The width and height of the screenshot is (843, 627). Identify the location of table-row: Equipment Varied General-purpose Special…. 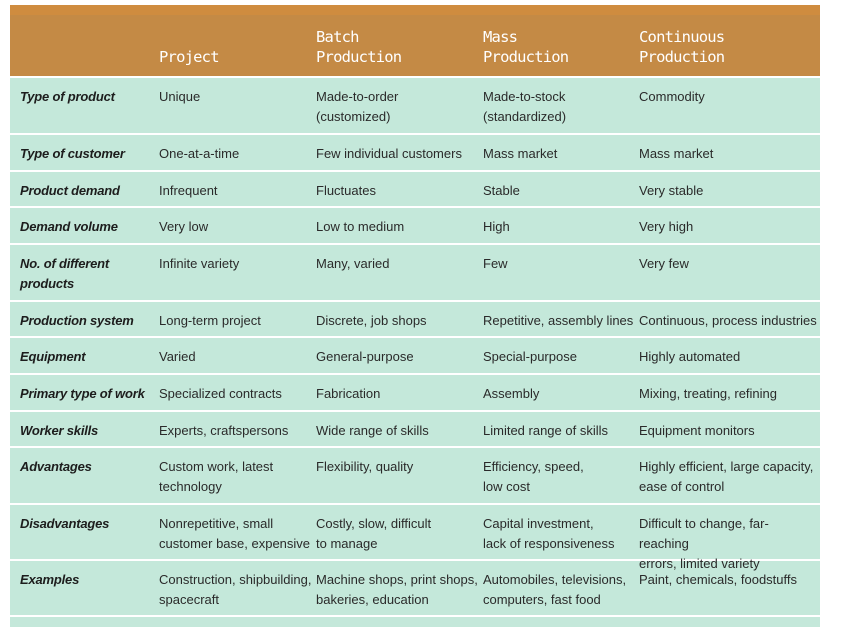
(415, 356).